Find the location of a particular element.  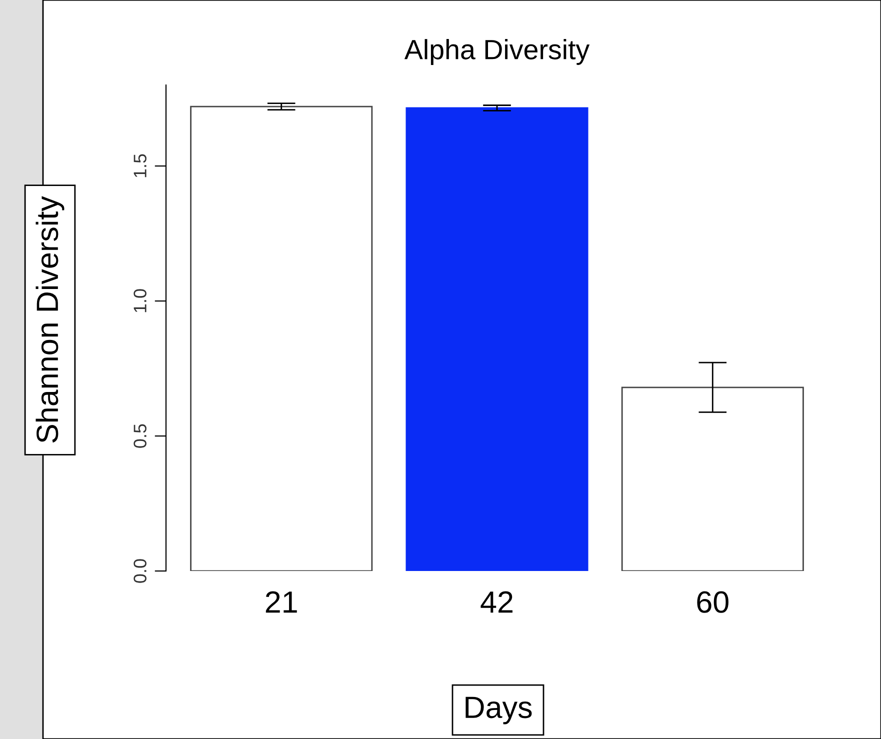

y-tick-label: 1.0 is located at coordinates (140, 300).